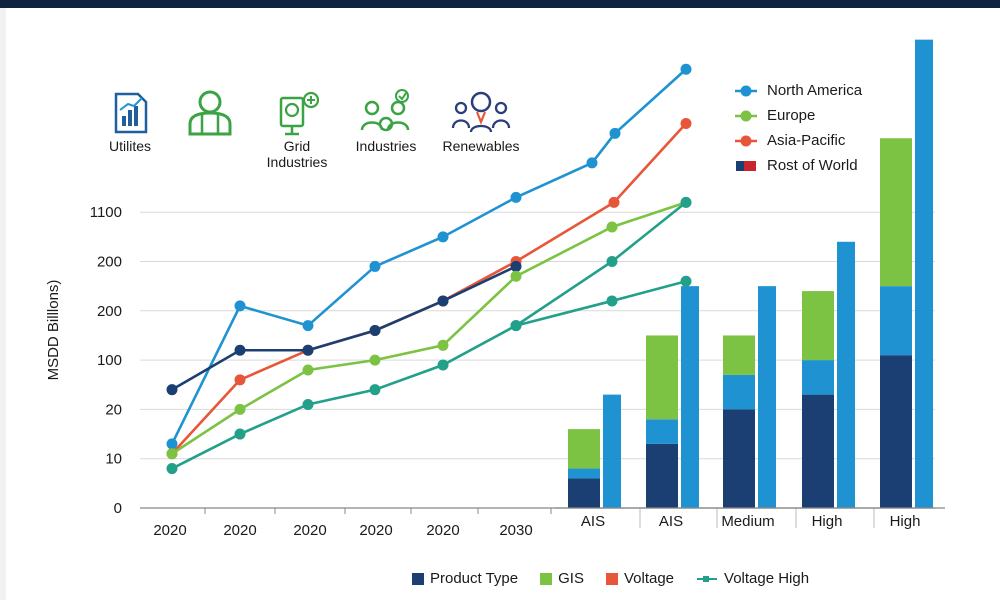 The height and width of the screenshot is (600, 1000). Describe the element at coordinates (418, 578) in the screenshot. I see `legend-swatch-product-type` at that location.